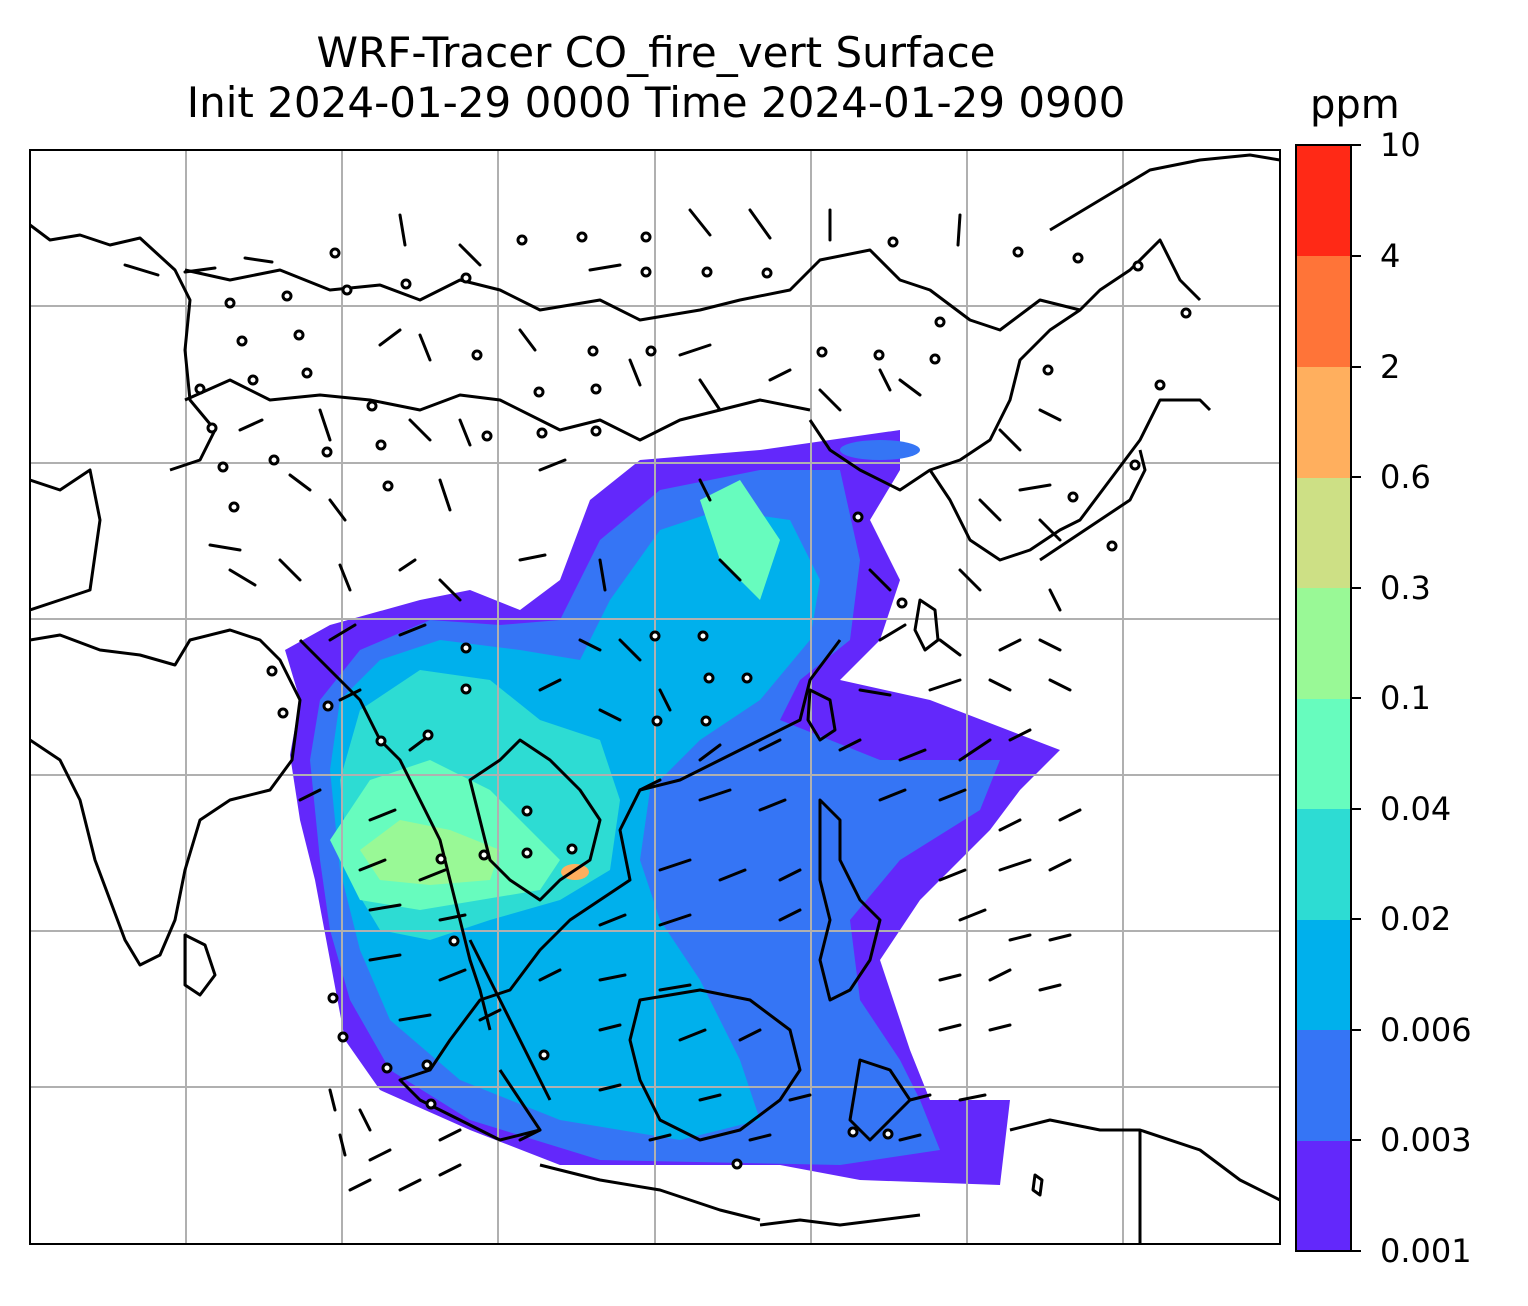  I want to click on colorbar-tick-label: 0.1, so click(1405, 698).